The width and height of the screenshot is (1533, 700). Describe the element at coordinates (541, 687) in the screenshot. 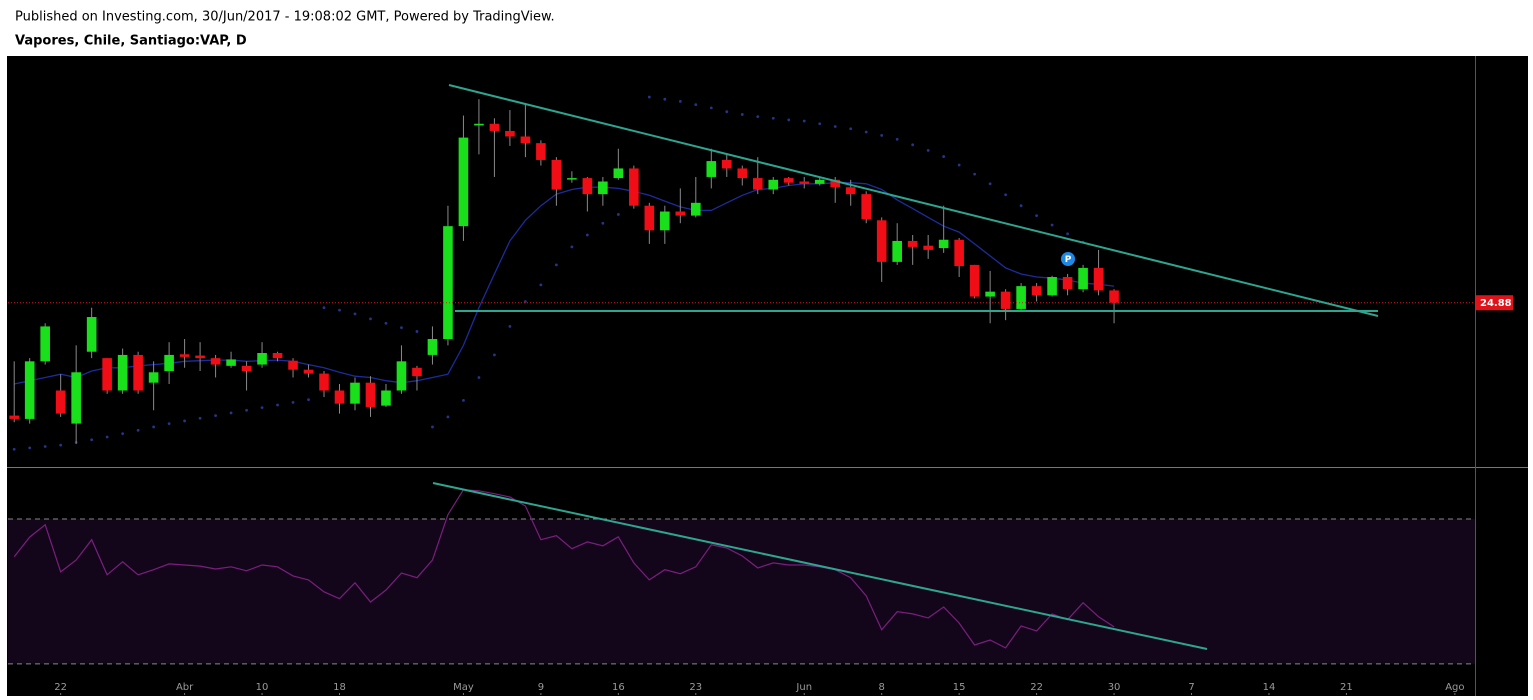

I see `x-tick-label: 9` at that location.